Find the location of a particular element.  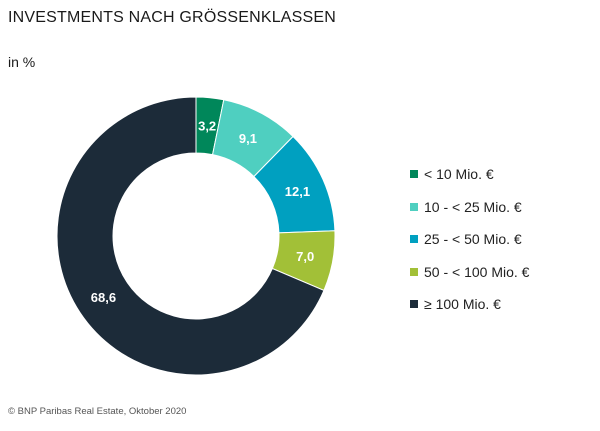

legend-label: ≥ 100 Mio. € is located at coordinates (462, 304).